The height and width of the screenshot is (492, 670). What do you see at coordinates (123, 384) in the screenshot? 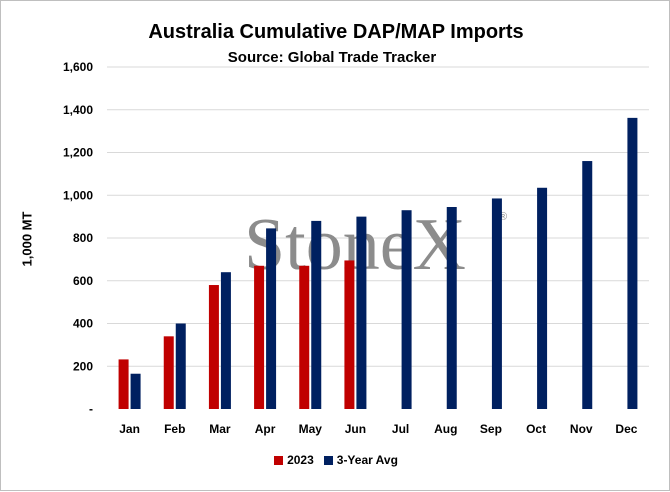
I see `bar-2023-jan` at bounding box center [123, 384].